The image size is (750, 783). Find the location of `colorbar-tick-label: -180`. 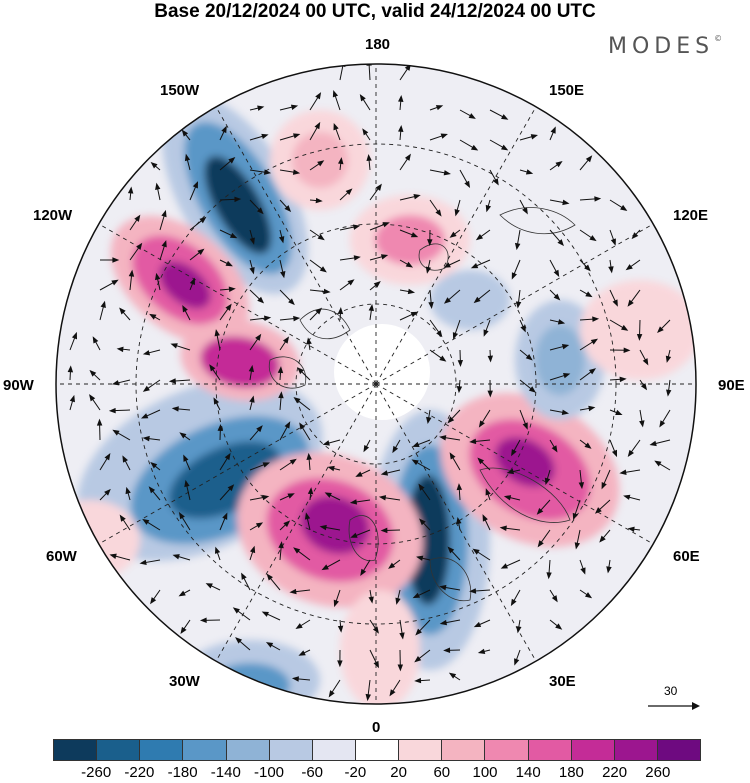

colorbar-tick-label: -180 is located at coordinates (182, 772).